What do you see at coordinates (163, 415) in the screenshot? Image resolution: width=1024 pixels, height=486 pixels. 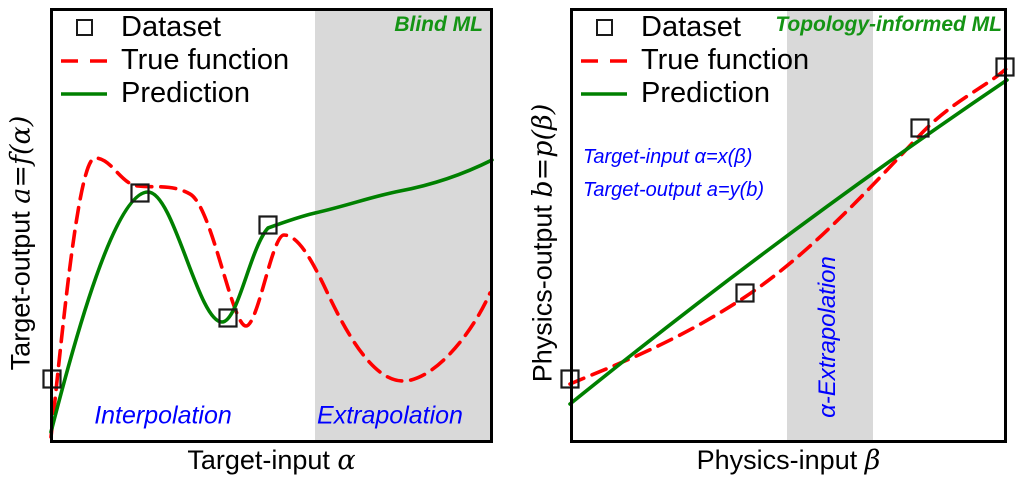 I see `interpolation-label: Interpolation` at bounding box center [163, 415].